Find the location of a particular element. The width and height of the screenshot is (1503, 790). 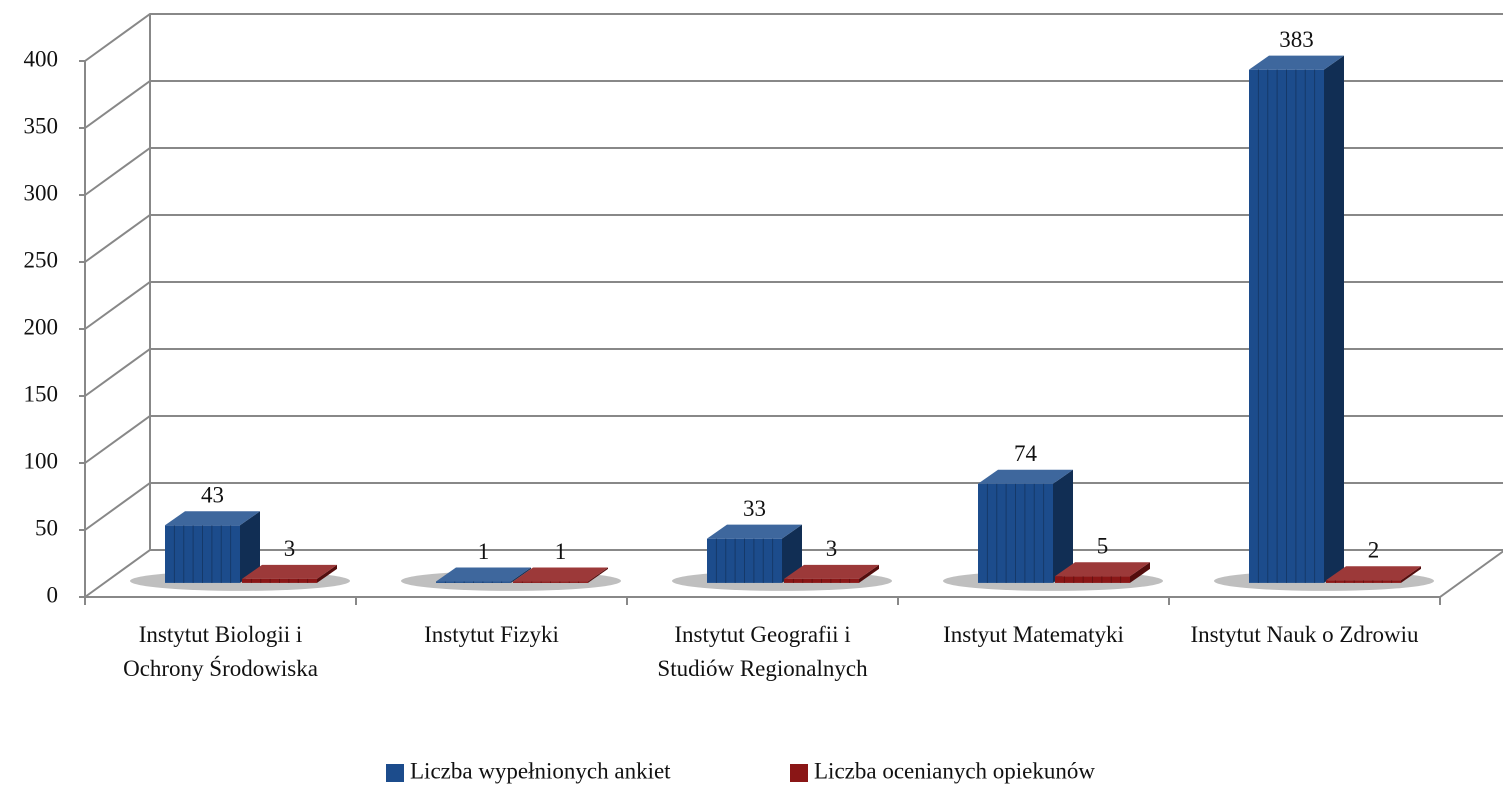

data-label: 2 is located at coordinates (1374, 550).